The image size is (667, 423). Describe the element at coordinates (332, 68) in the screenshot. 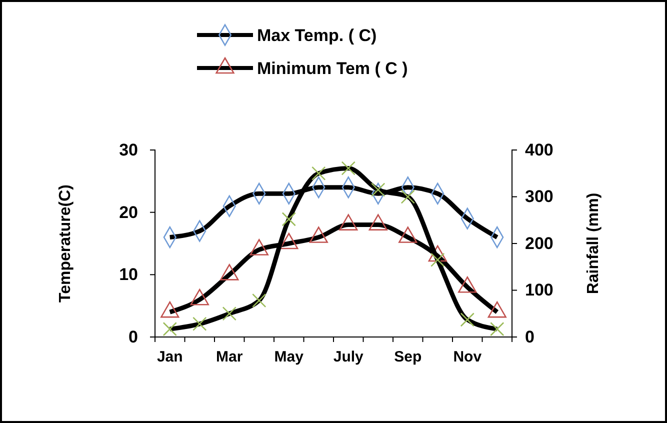

I see `legend-label: Minimum Tem ( C )` at that location.